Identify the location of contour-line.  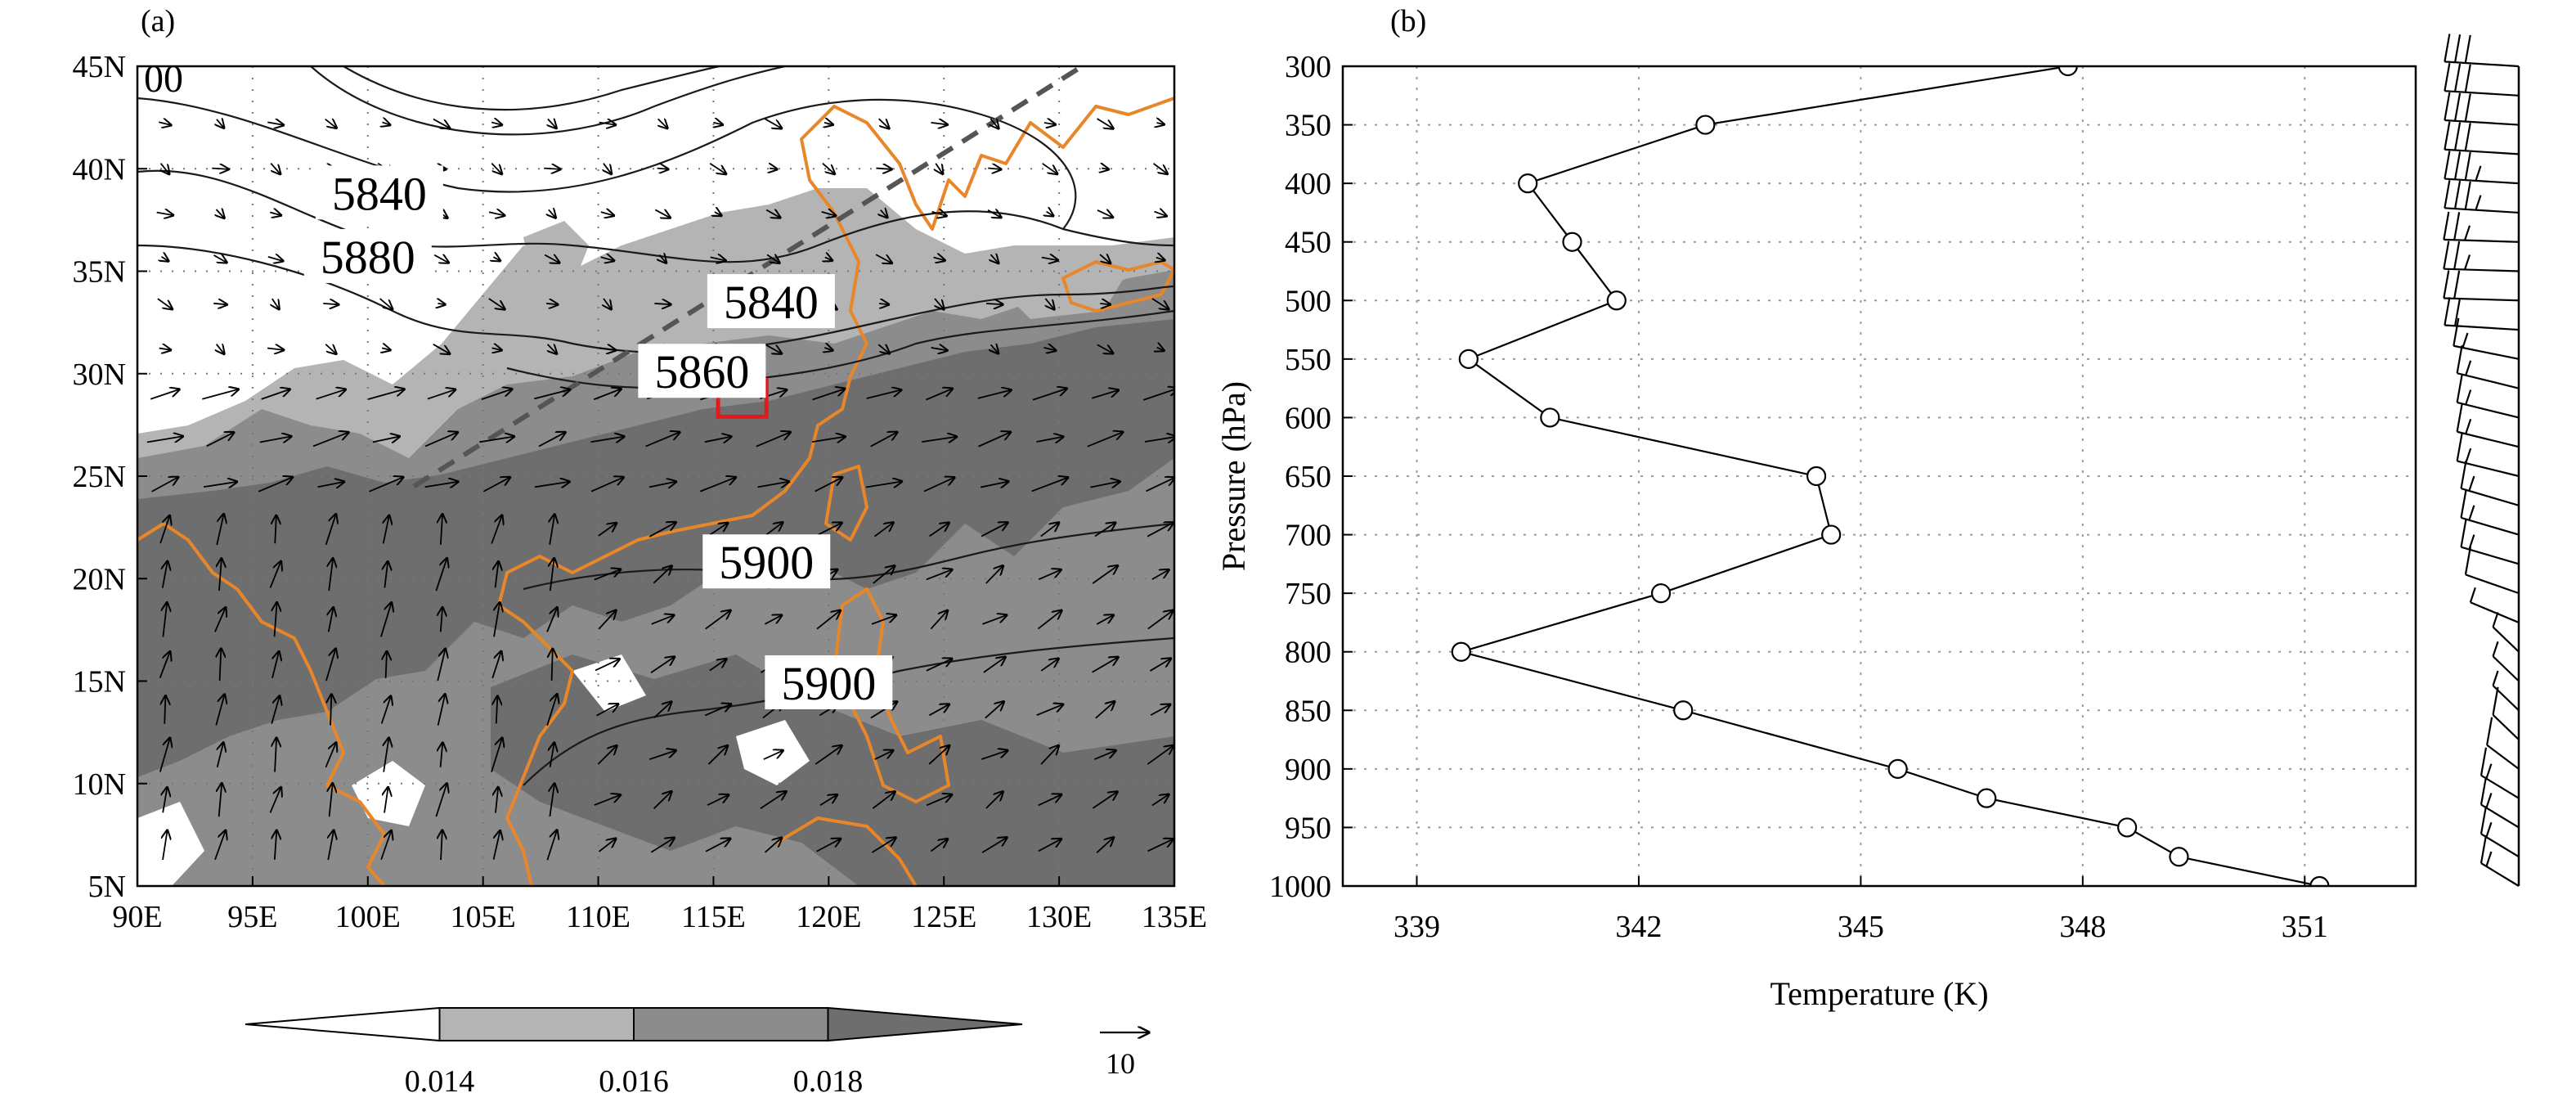
(531, 88).